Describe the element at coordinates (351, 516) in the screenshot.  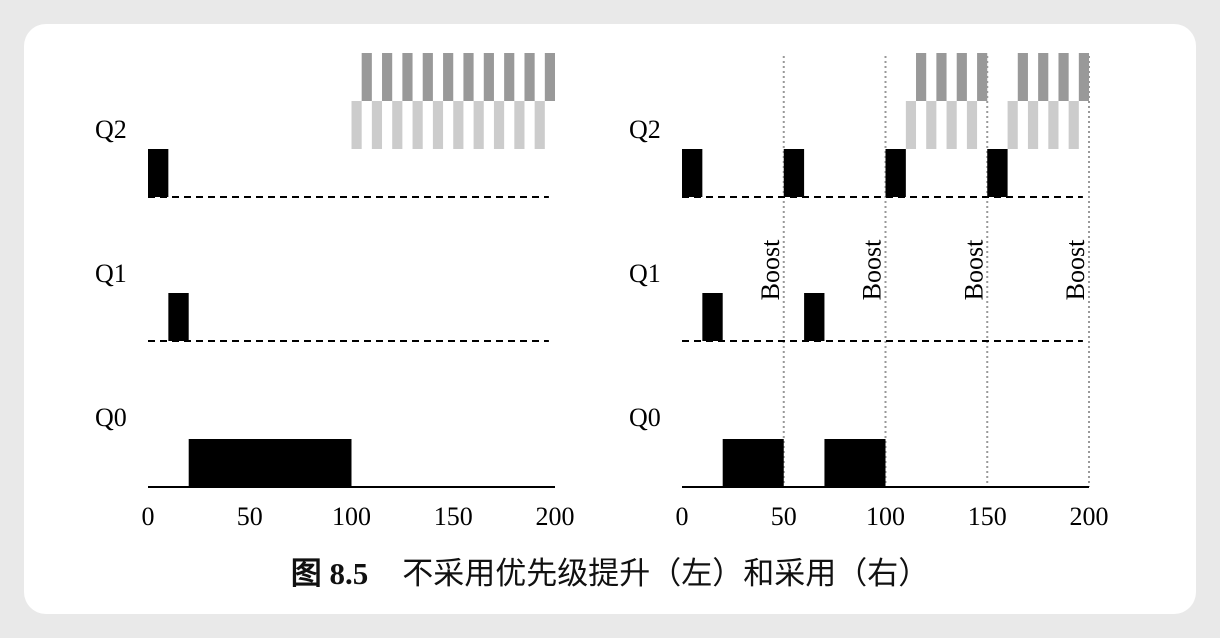
I see `left-x-tick-100: 100` at that location.